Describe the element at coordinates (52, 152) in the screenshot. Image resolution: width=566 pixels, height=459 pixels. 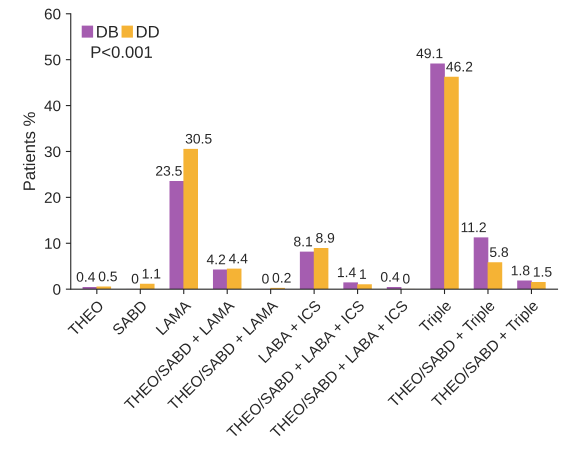
I see `y-tick-label: 30` at that location.